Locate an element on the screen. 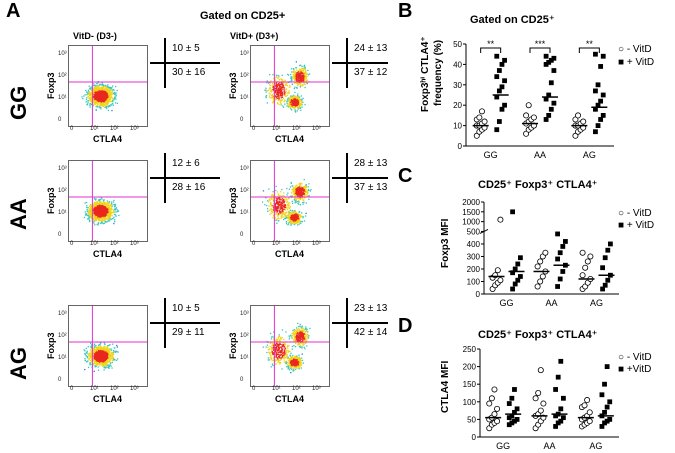 This screenshot has width=675, height=453. panel-d-legend-plus: ■ +VitD is located at coordinates (634, 369).